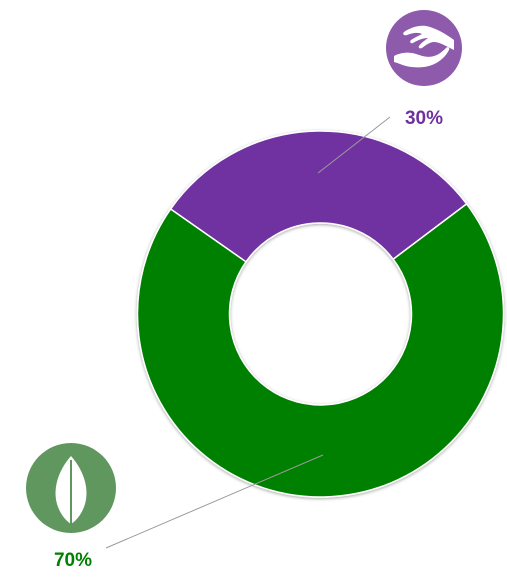 This screenshot has height=579, width=507. What do you see at coordinates (354, 145) in the screenshot?
I see `leader-line-hands` at bounding box center [354, 145].